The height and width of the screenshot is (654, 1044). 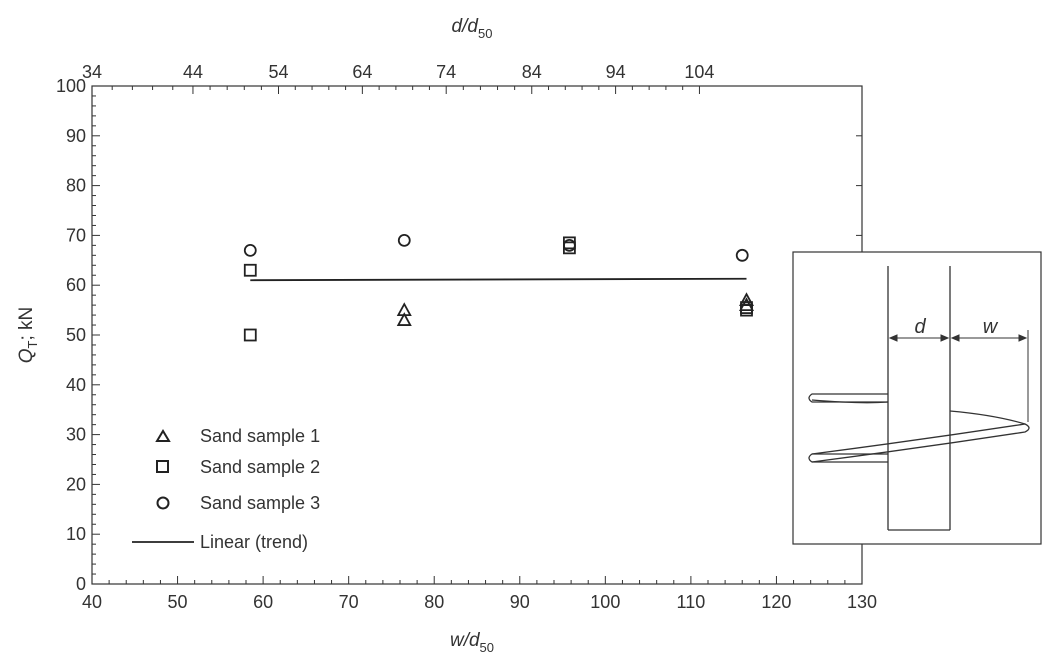 What do you see at coordinates (71, 86) in the screenshot?
I see `y-tick-label: 100` at bounding box center [71, 86].